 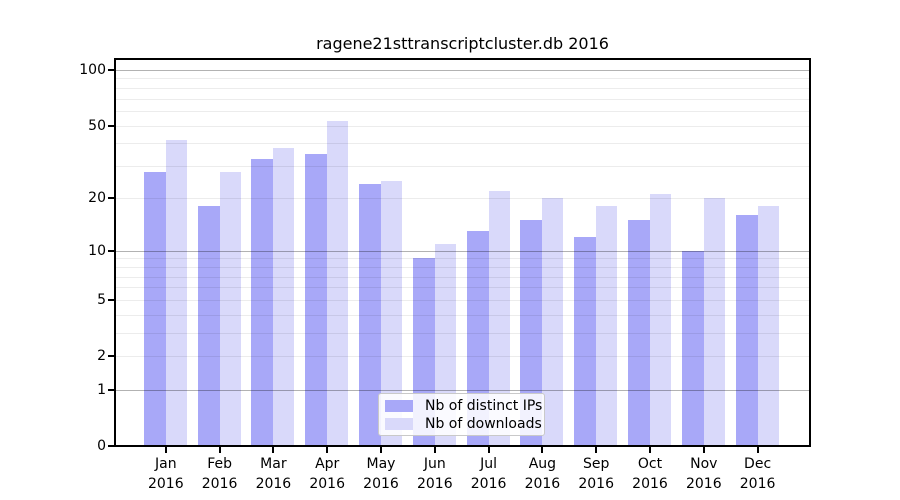 I want to click on legend-label-downloads: Nb of downloads, so click(x=483, y=423).